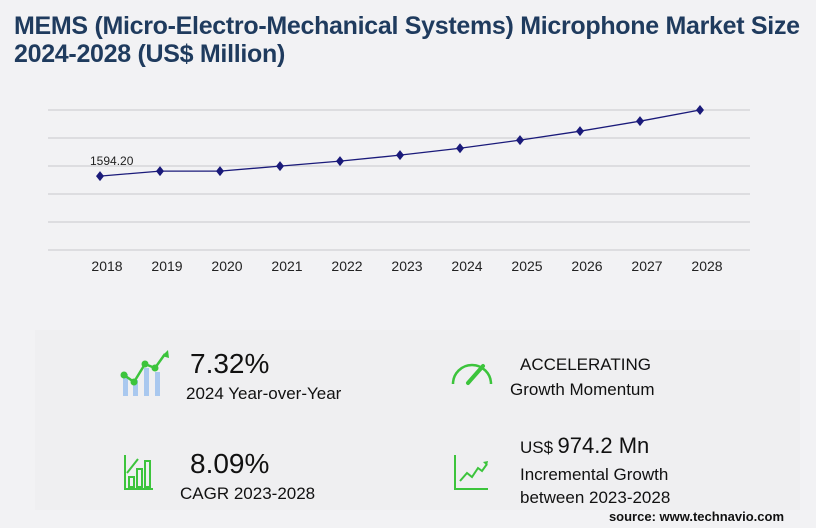 The height and width of the screenshot is (528, 816). I want to click on x-tick-label: 2022, so click(346, 266).